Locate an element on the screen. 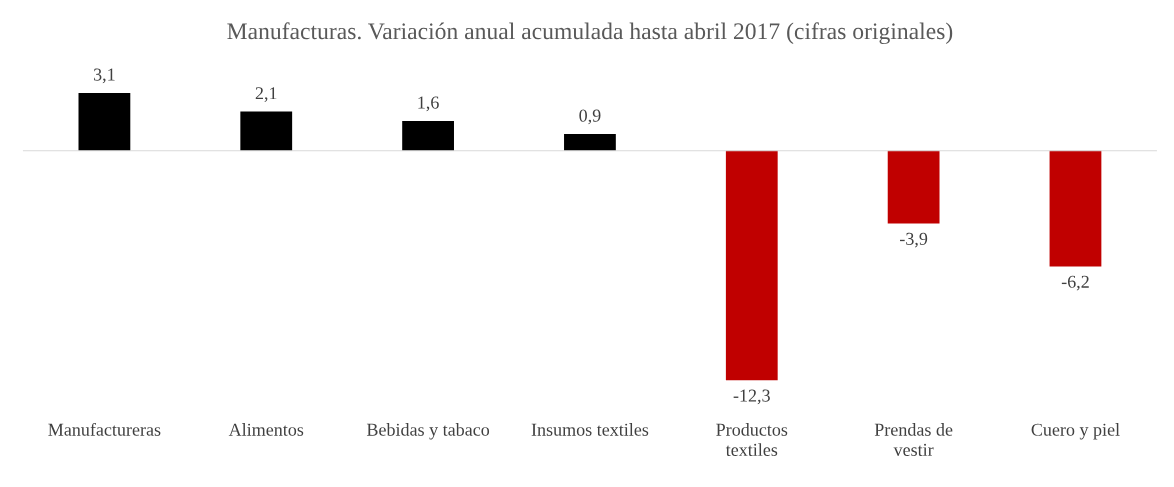  data-label: -6,2 is located at coordinates (1075, 283).